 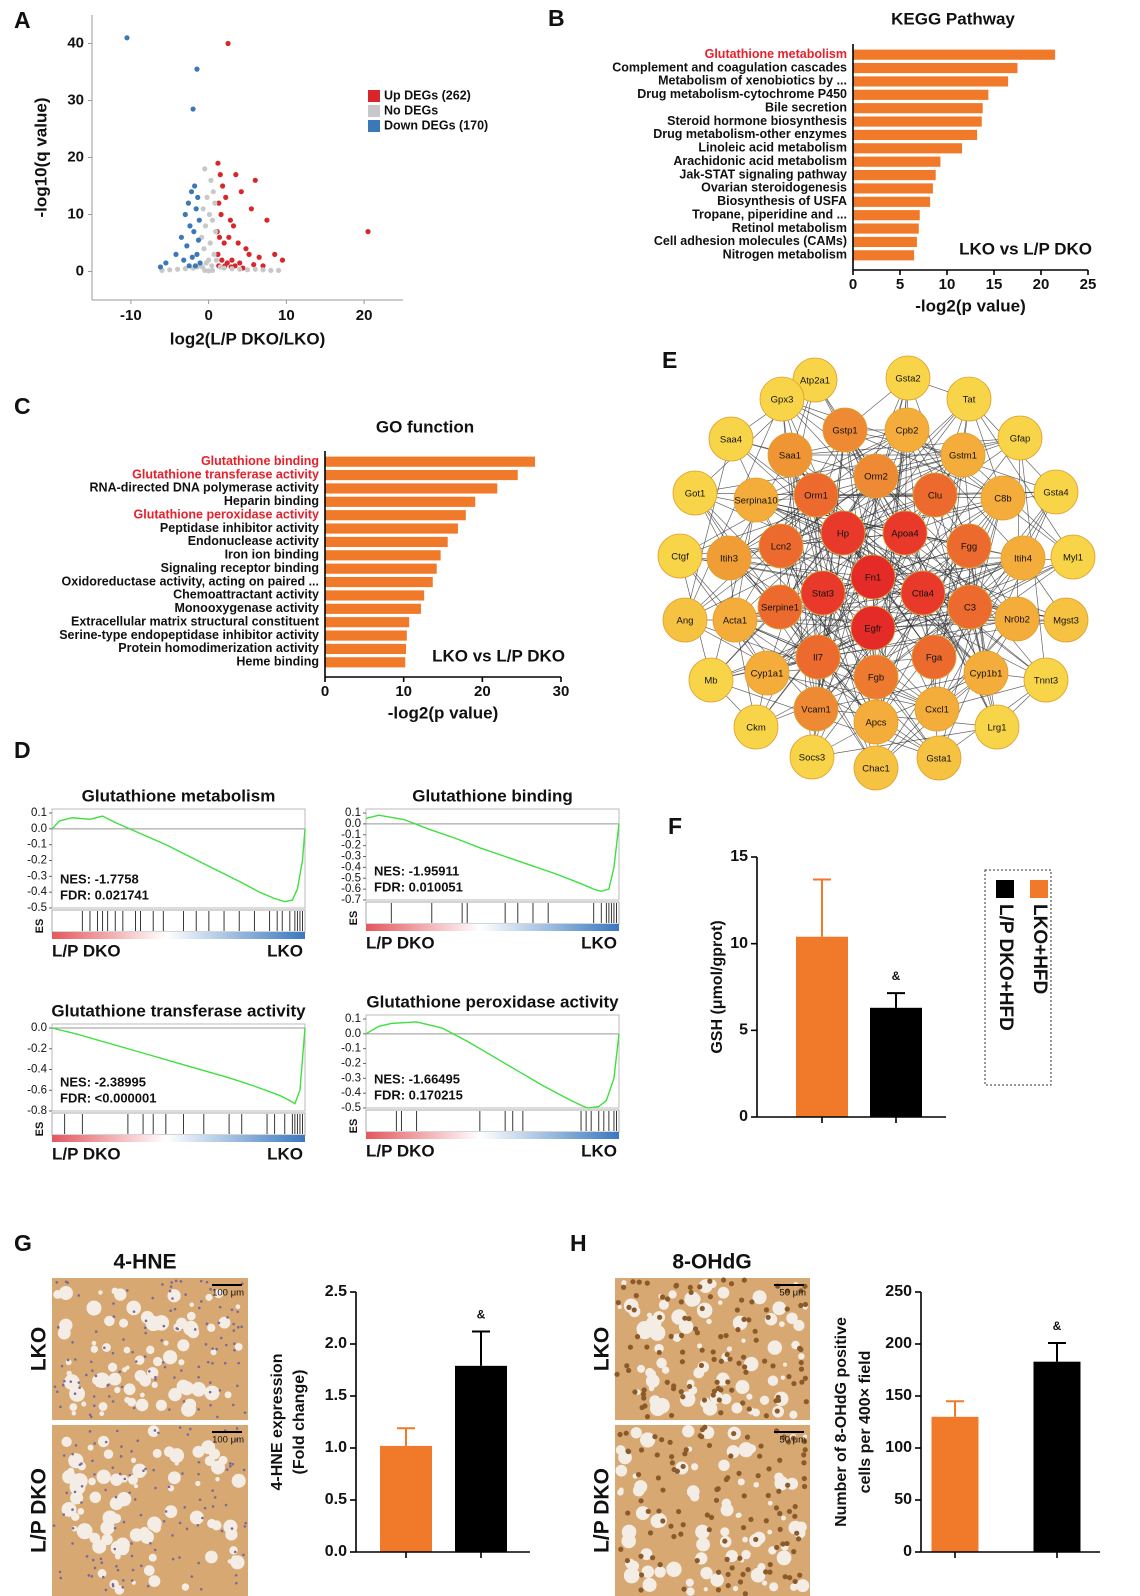 I want to click on right-label: LKO, so click(x=285, y=950).